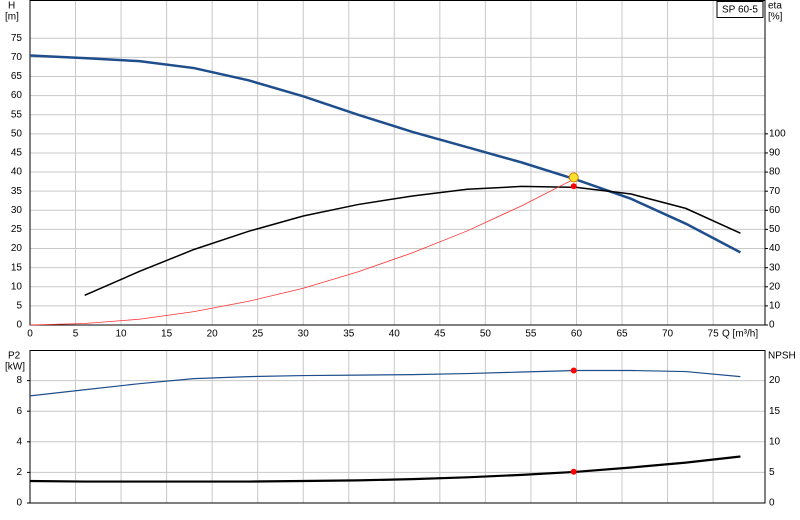 The width and height of the screenshot is (800, 520). Describe the element at coordinates (349, 334) in the screenshot. I see `x-tick-label: 35` at that location.